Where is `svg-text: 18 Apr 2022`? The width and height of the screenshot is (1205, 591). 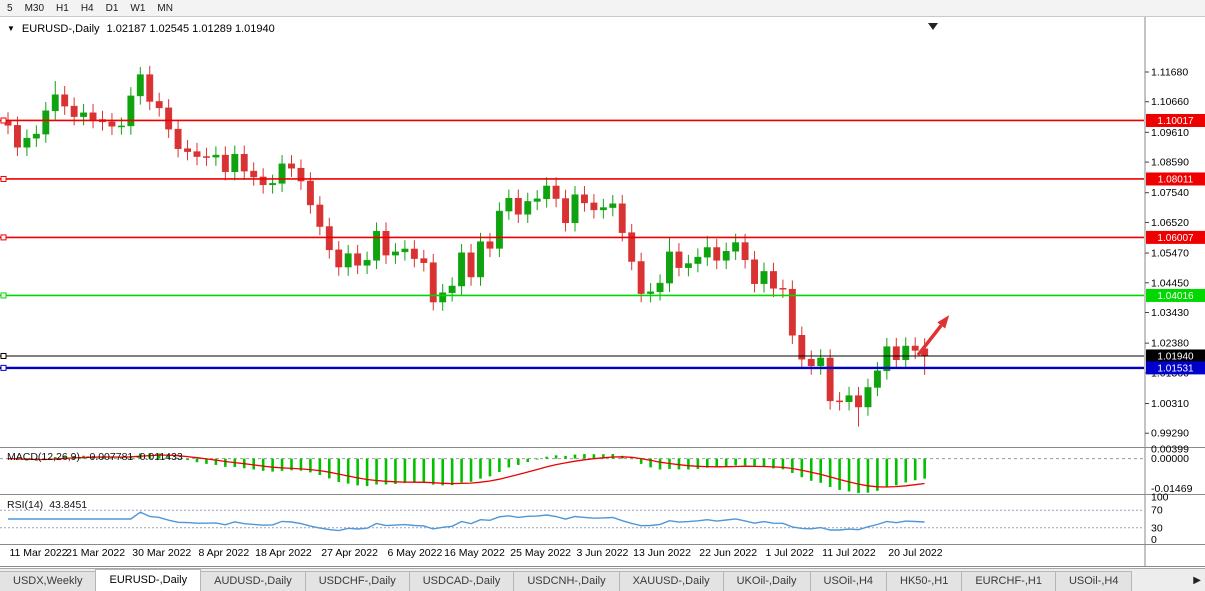
svg-text: 18 Apr 2022 is located at coordinates (283, 553).